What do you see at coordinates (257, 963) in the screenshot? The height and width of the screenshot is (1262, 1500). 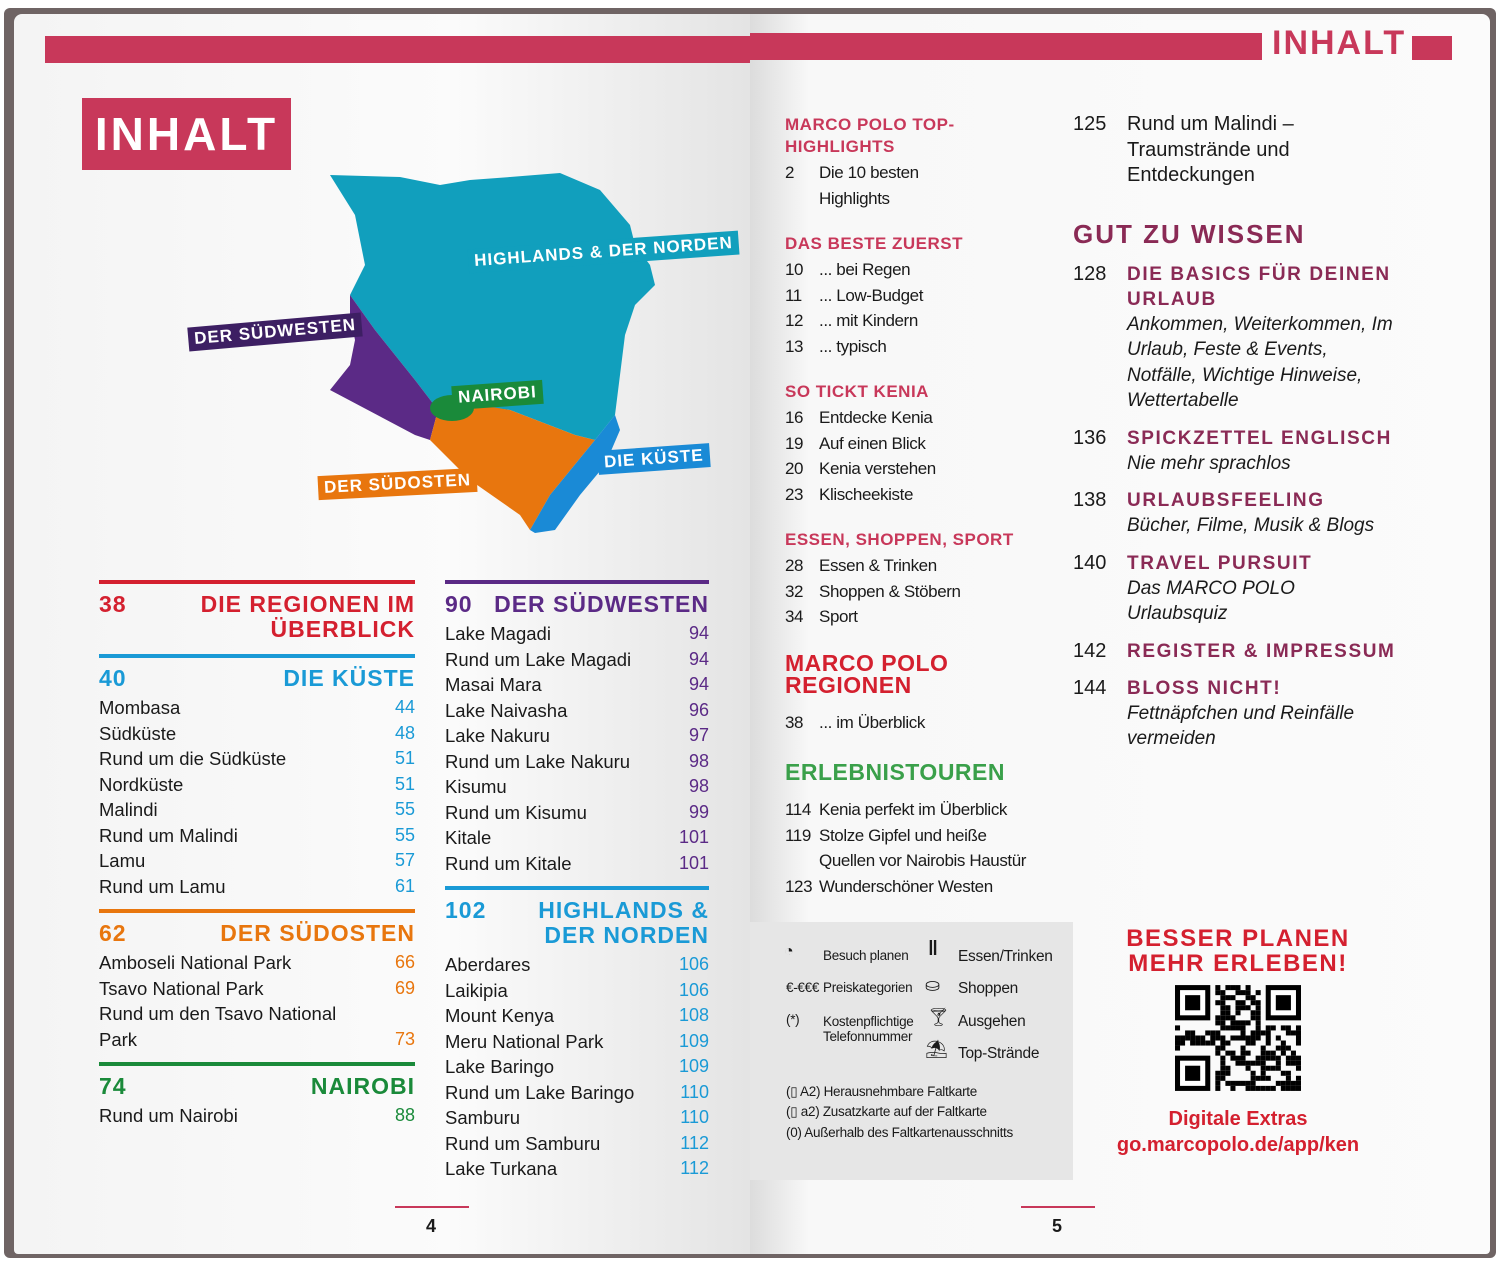 I see `toc-entry: Amboseli National Park 66` at bounding box center [257, 963].